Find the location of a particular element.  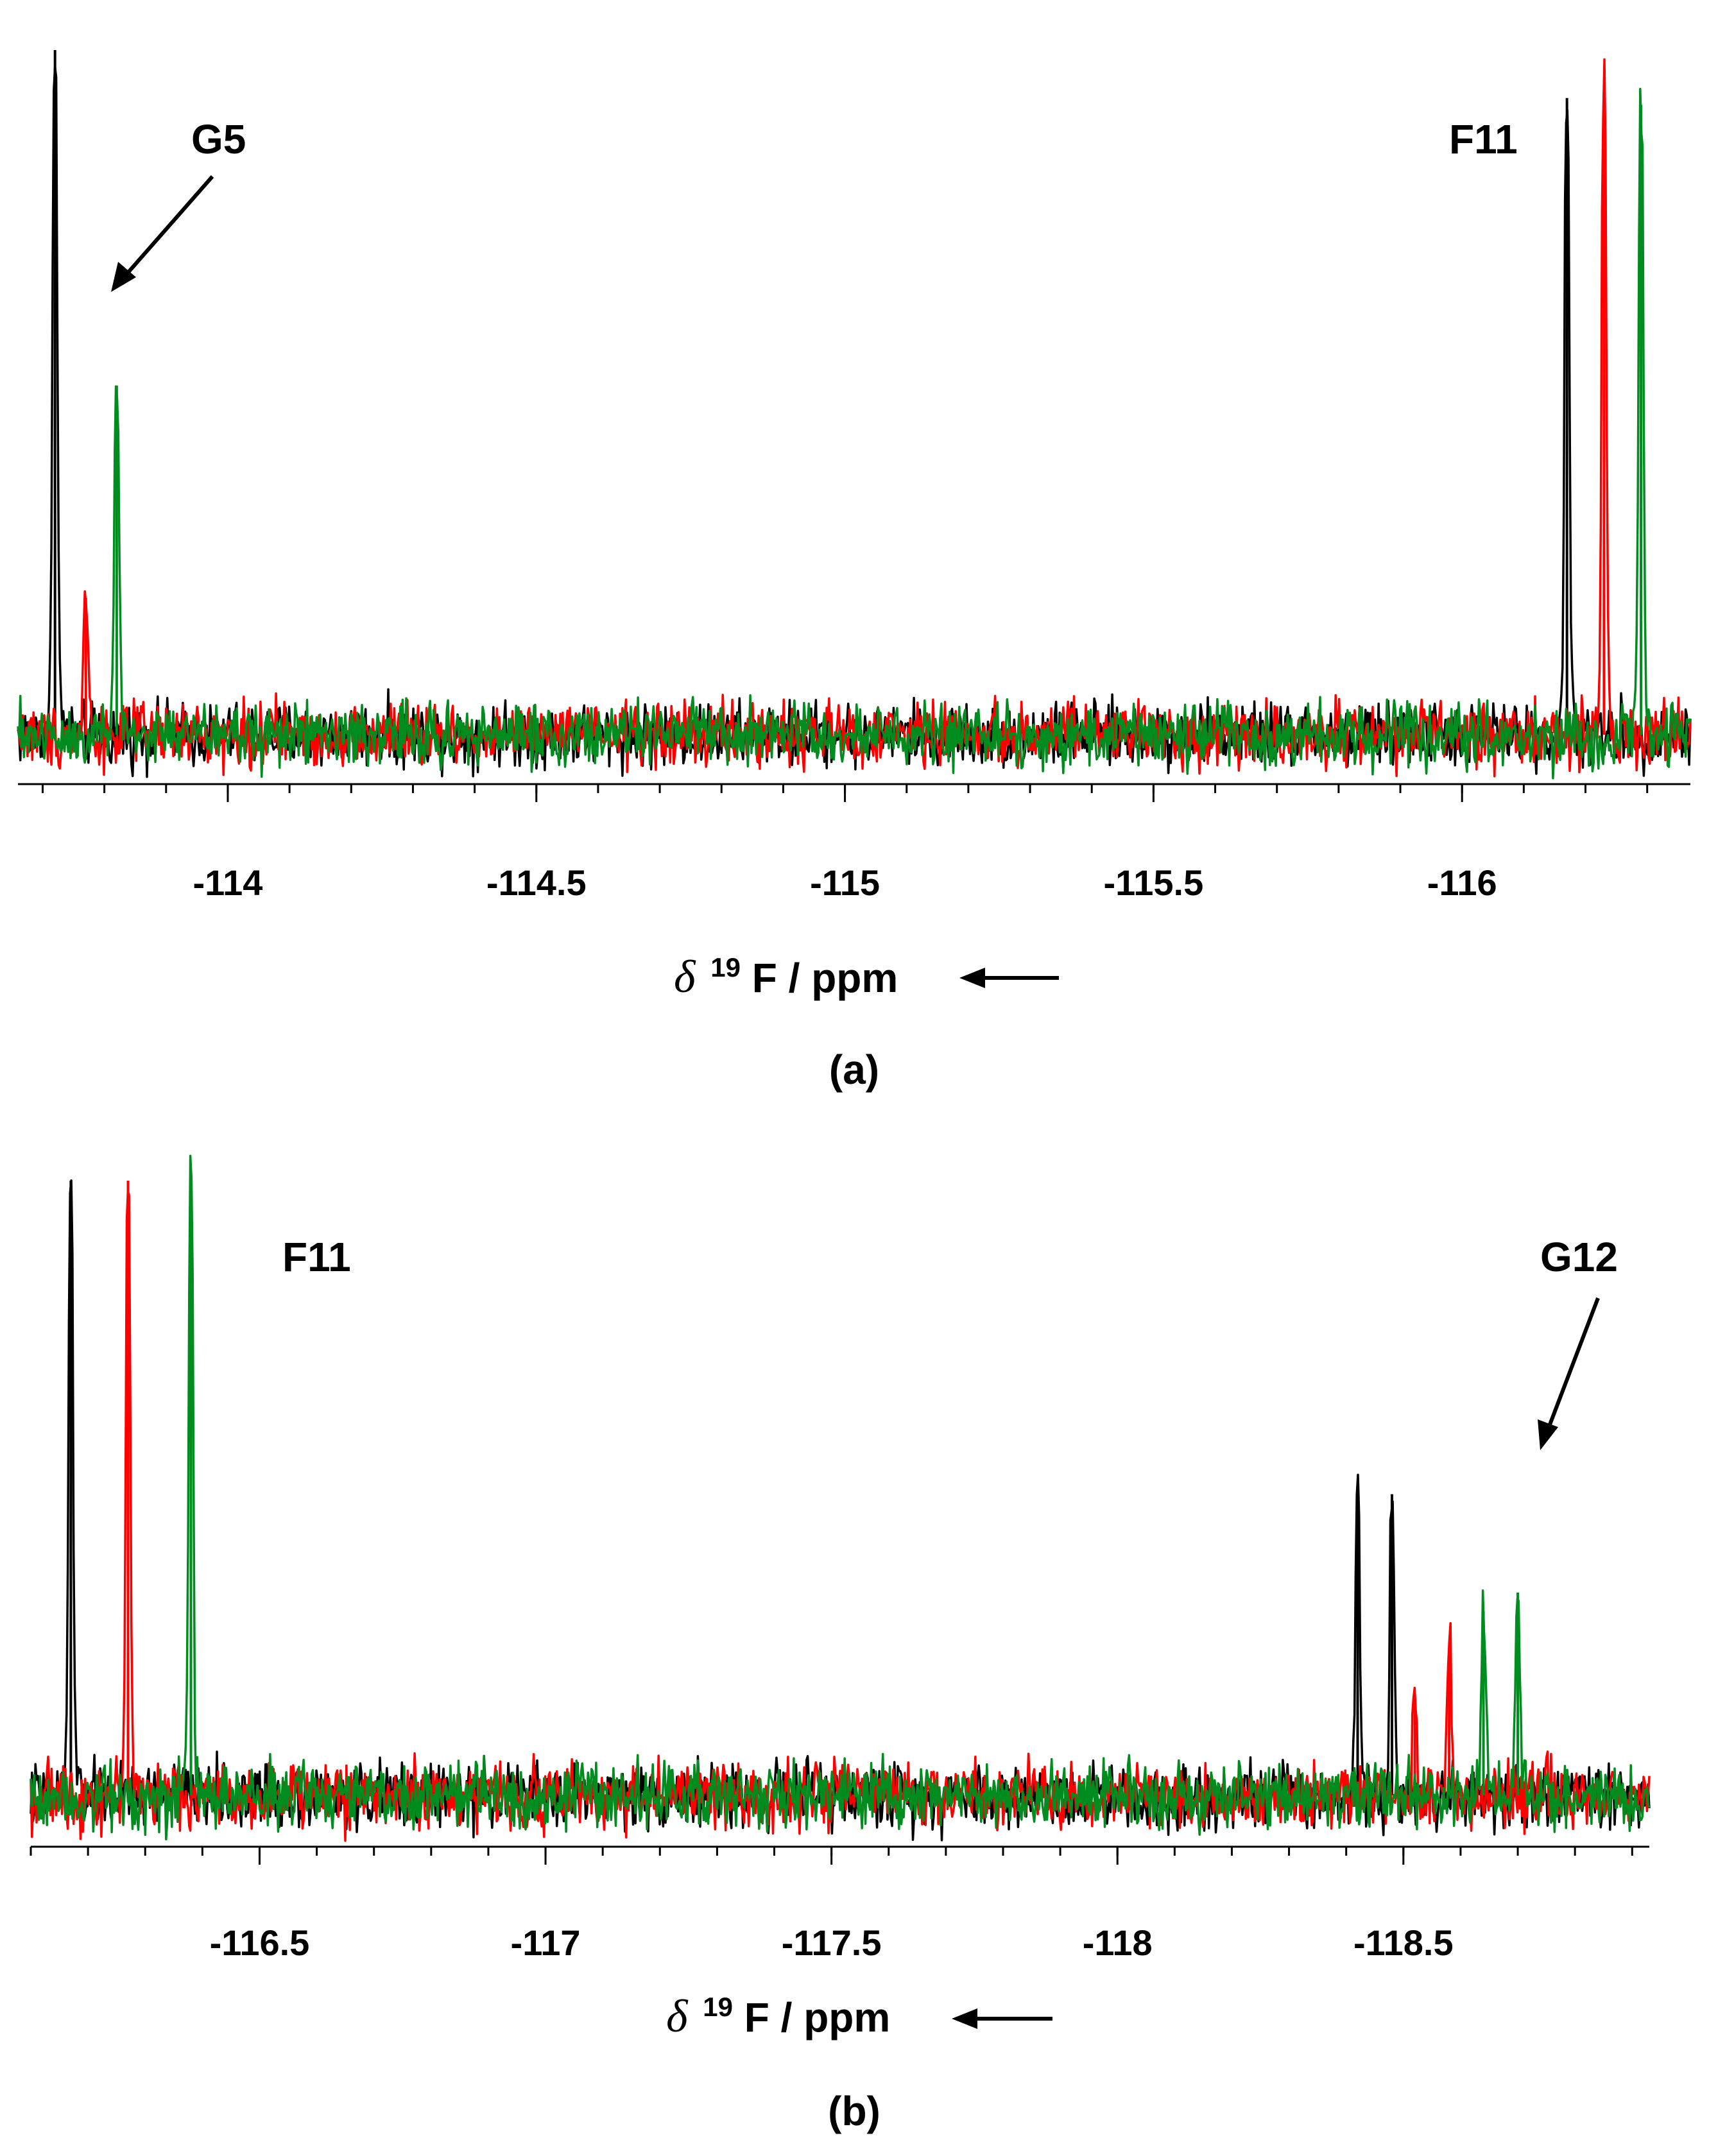

x-axis-title-a: δ 19 F / ppm is located at coordinates (786, 971).